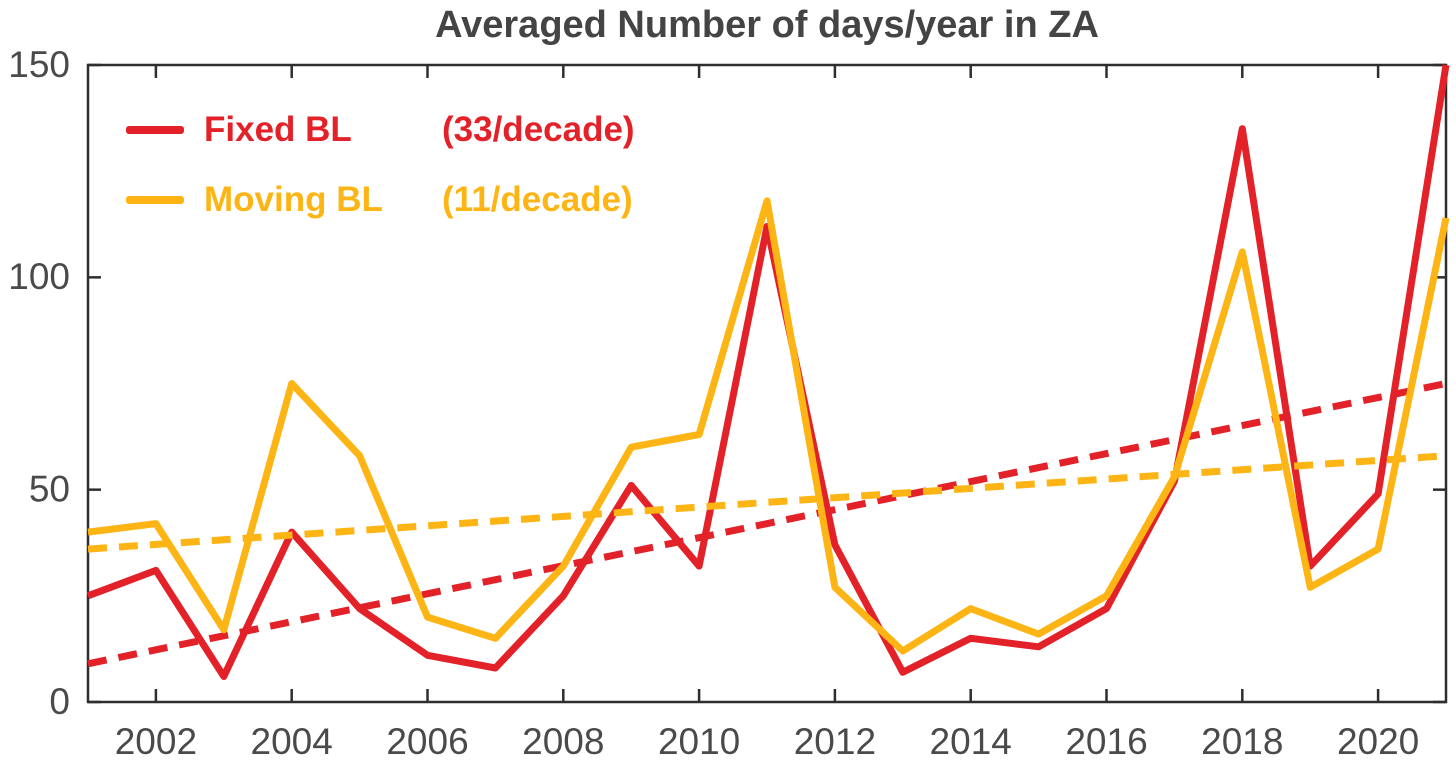 The image size is (1456, 760). I want to click on x-tick-label: 2008, so click(563, 740).